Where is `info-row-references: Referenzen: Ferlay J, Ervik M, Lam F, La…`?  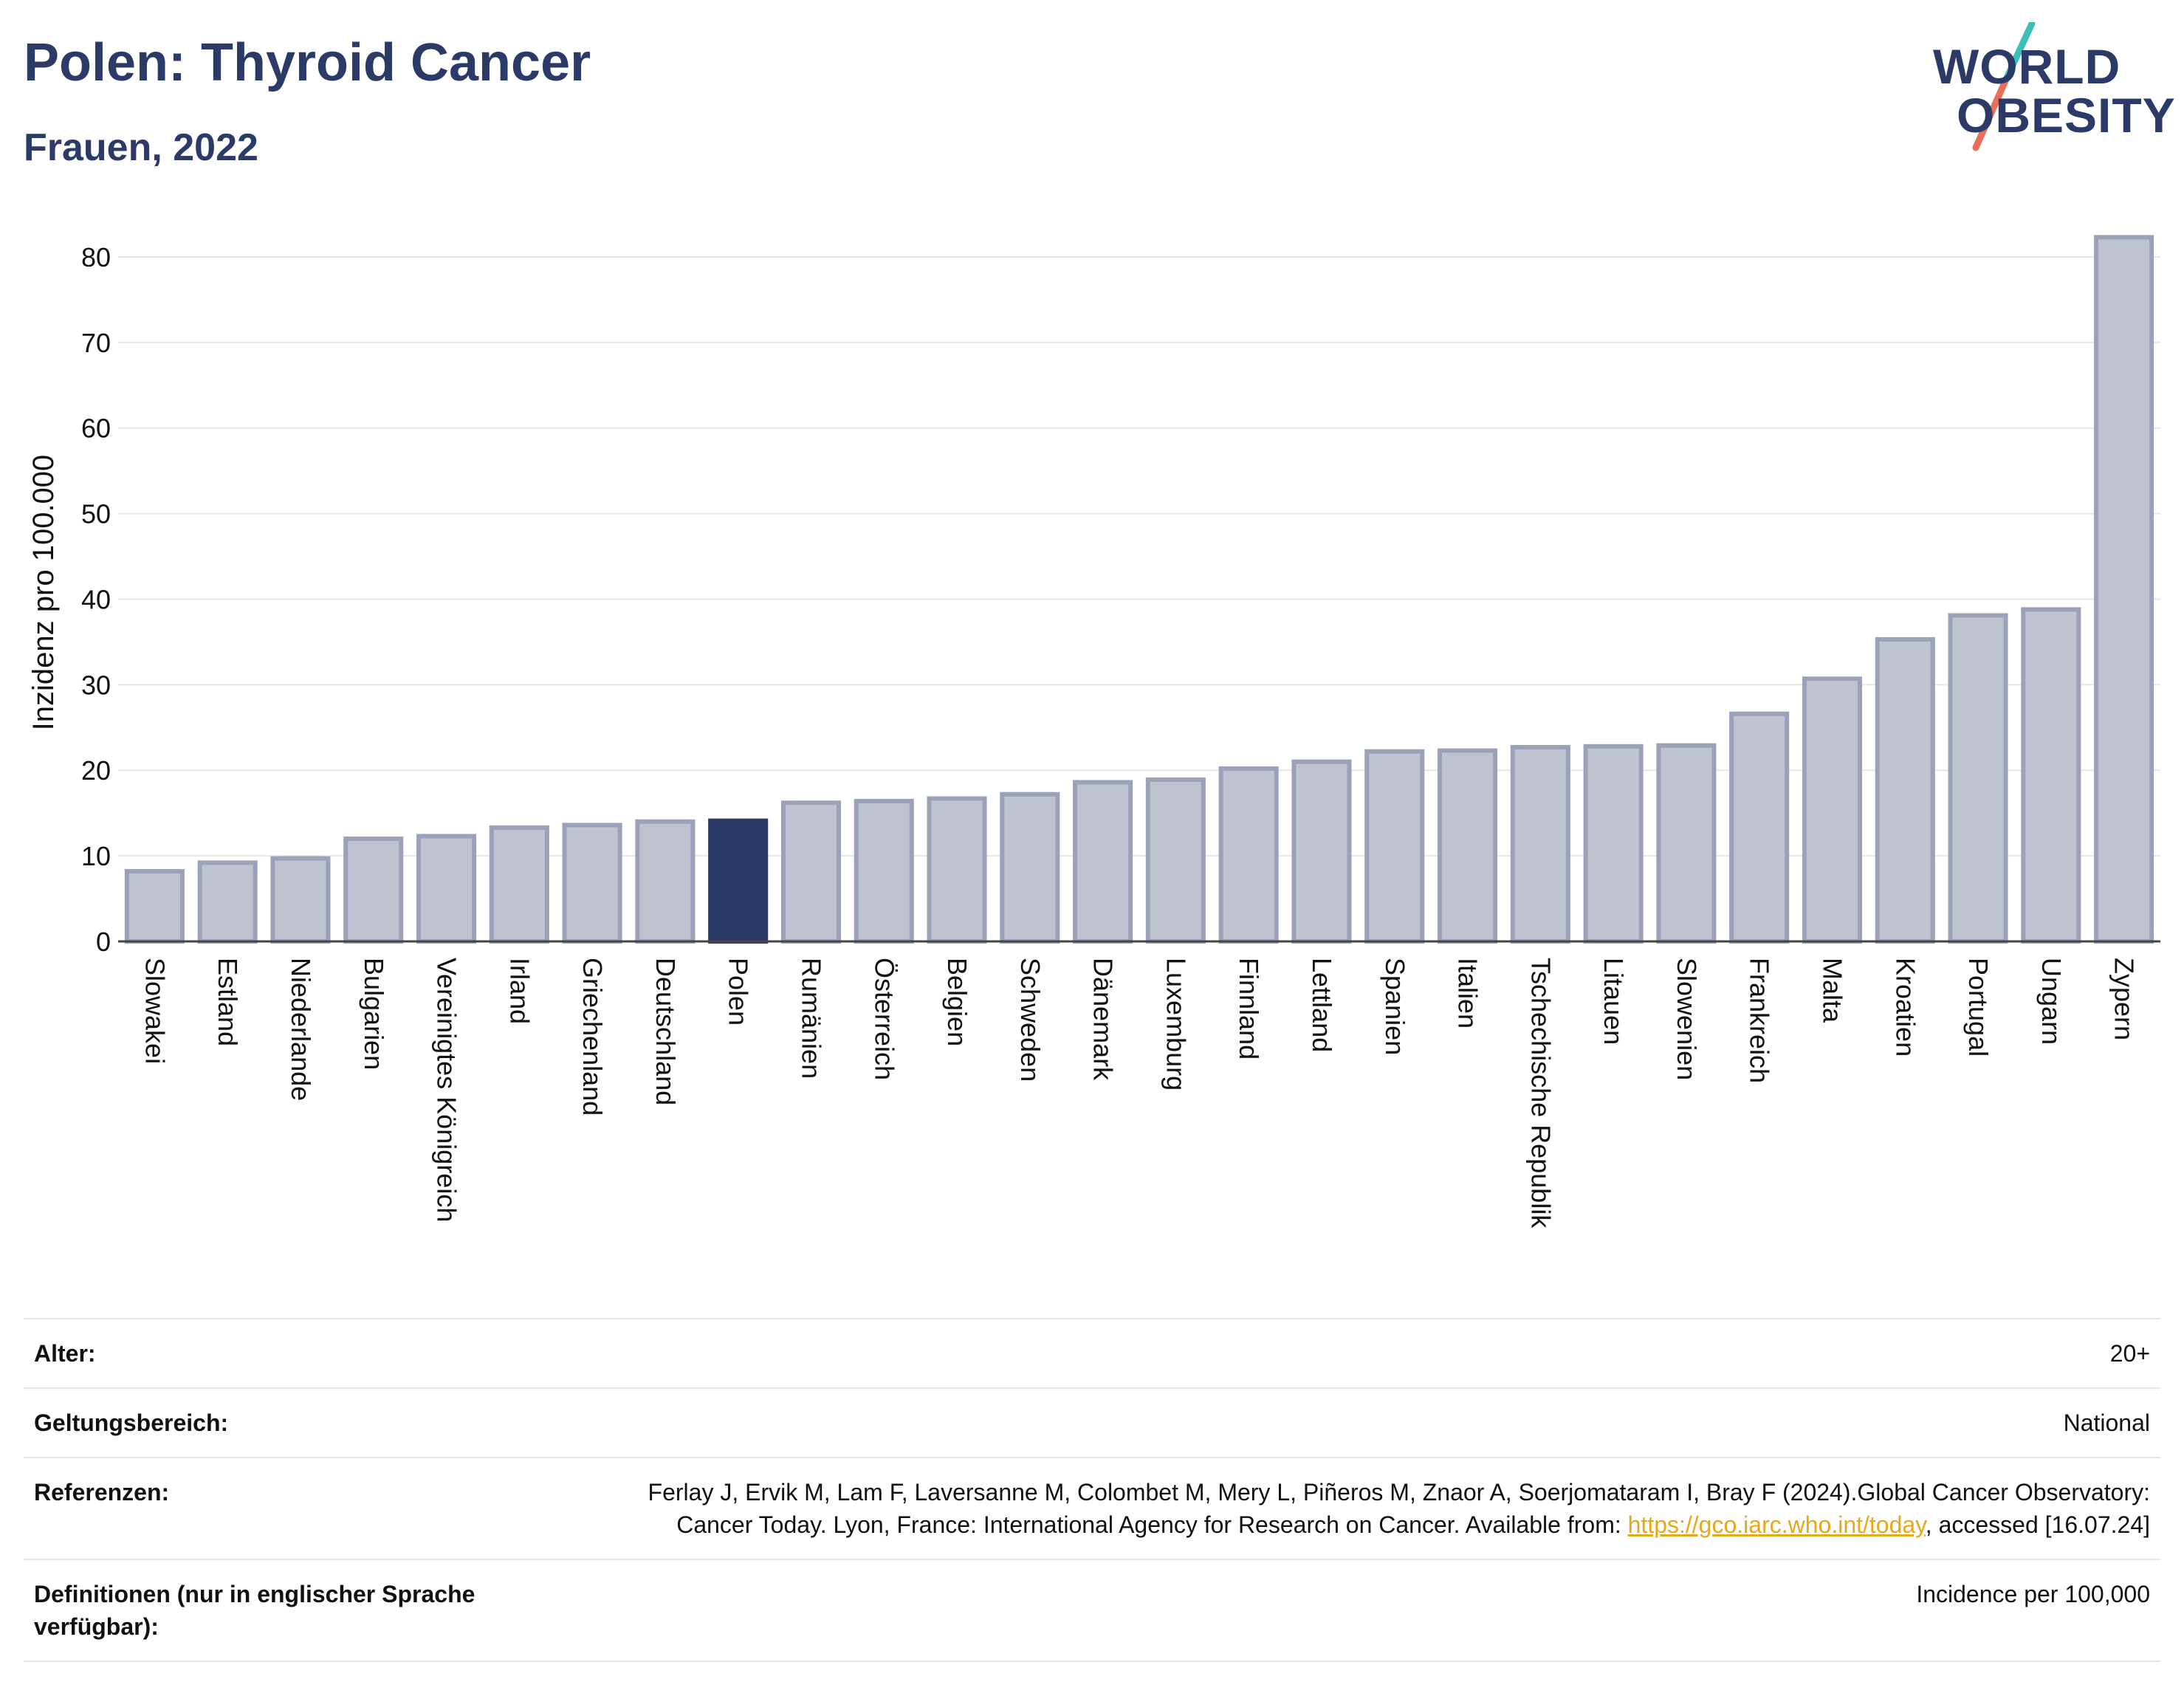 info-row-references: Referenzen: Ferlay J, Ervik M, Lam F, La… is located at coordinates (1092, 1509).